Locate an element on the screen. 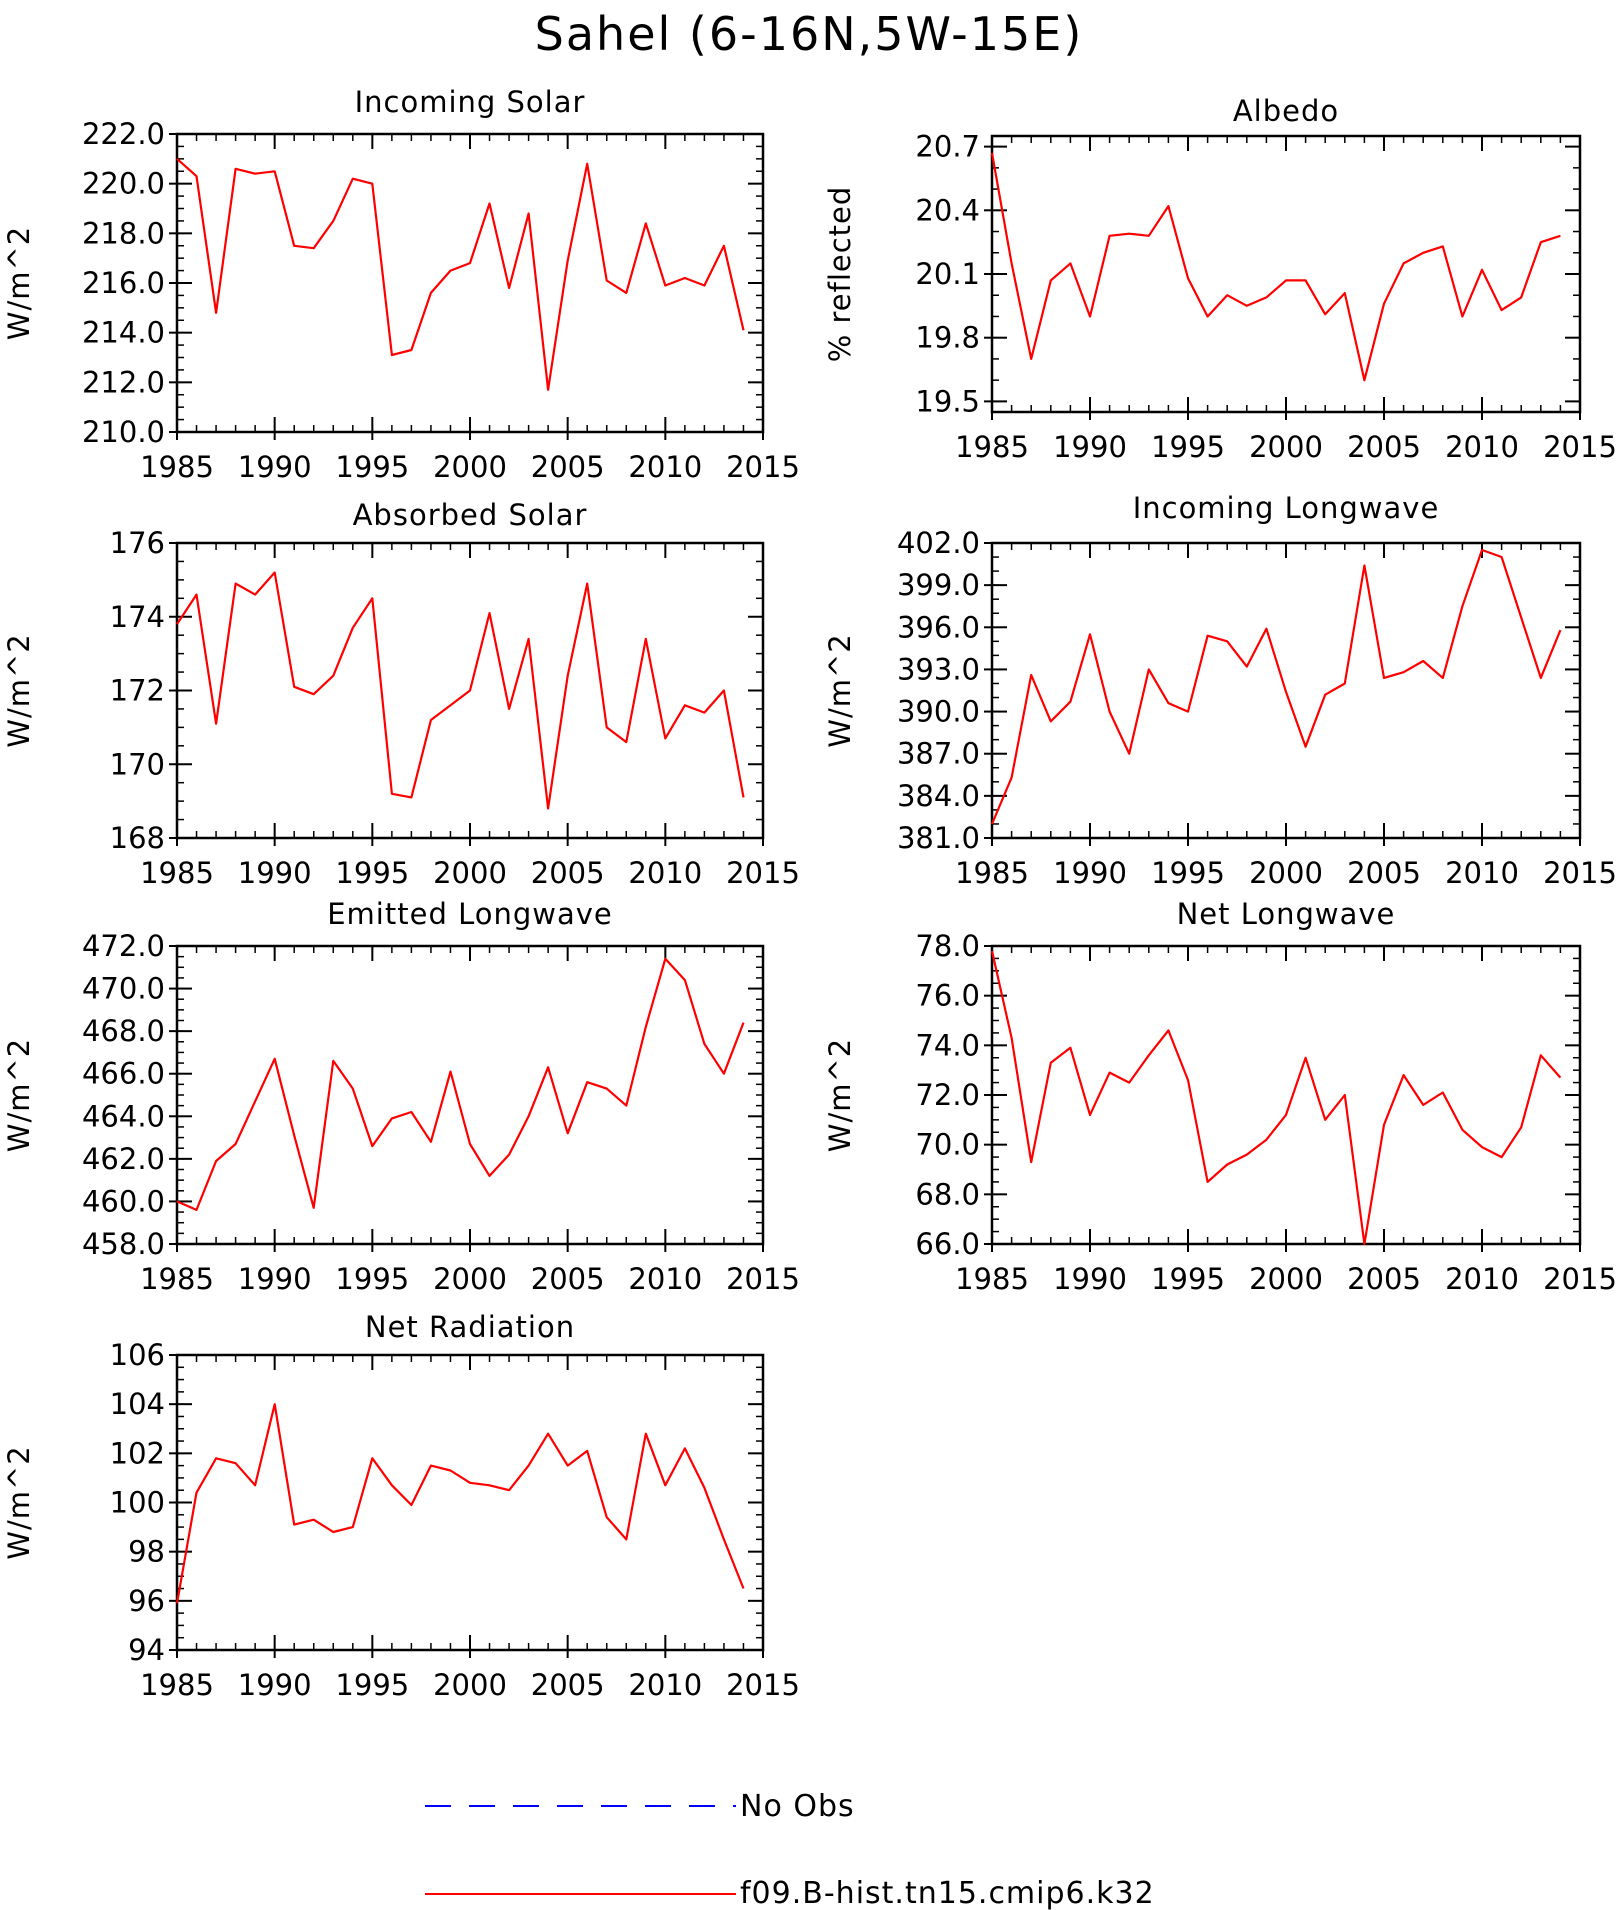  panel-title: Net Longwave is located at coordinates (1286, 914).